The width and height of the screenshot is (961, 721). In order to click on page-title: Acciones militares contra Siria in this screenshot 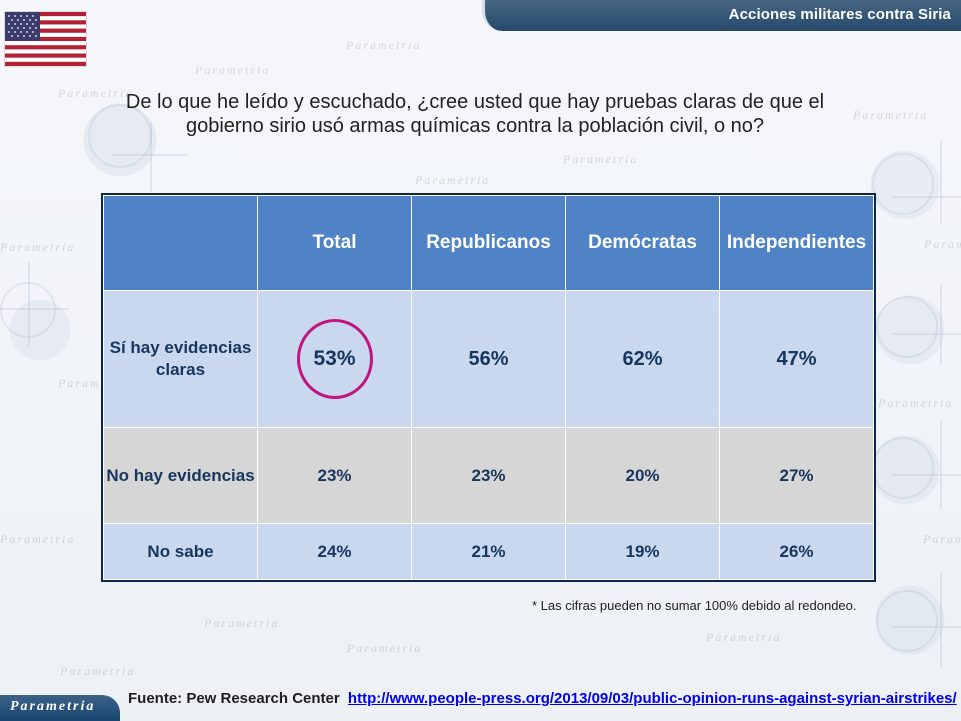, I will do `click(839, 14)`.